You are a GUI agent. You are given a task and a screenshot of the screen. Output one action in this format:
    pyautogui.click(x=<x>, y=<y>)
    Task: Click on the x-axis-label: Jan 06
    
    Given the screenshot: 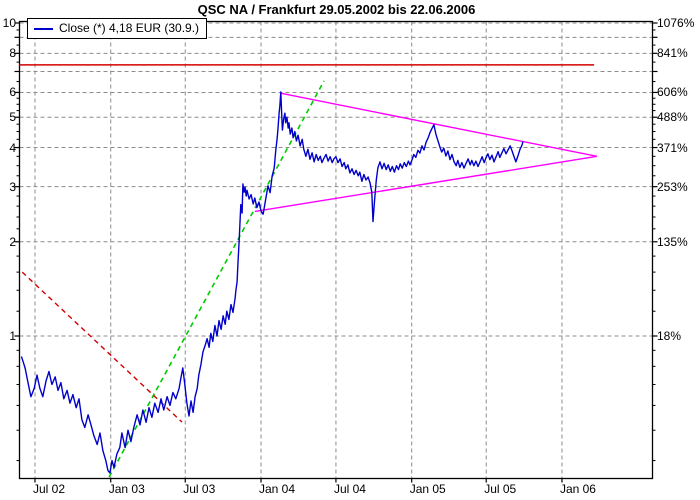 What is the action you would take?
    pyautogui.click(x=577, y=489)
    